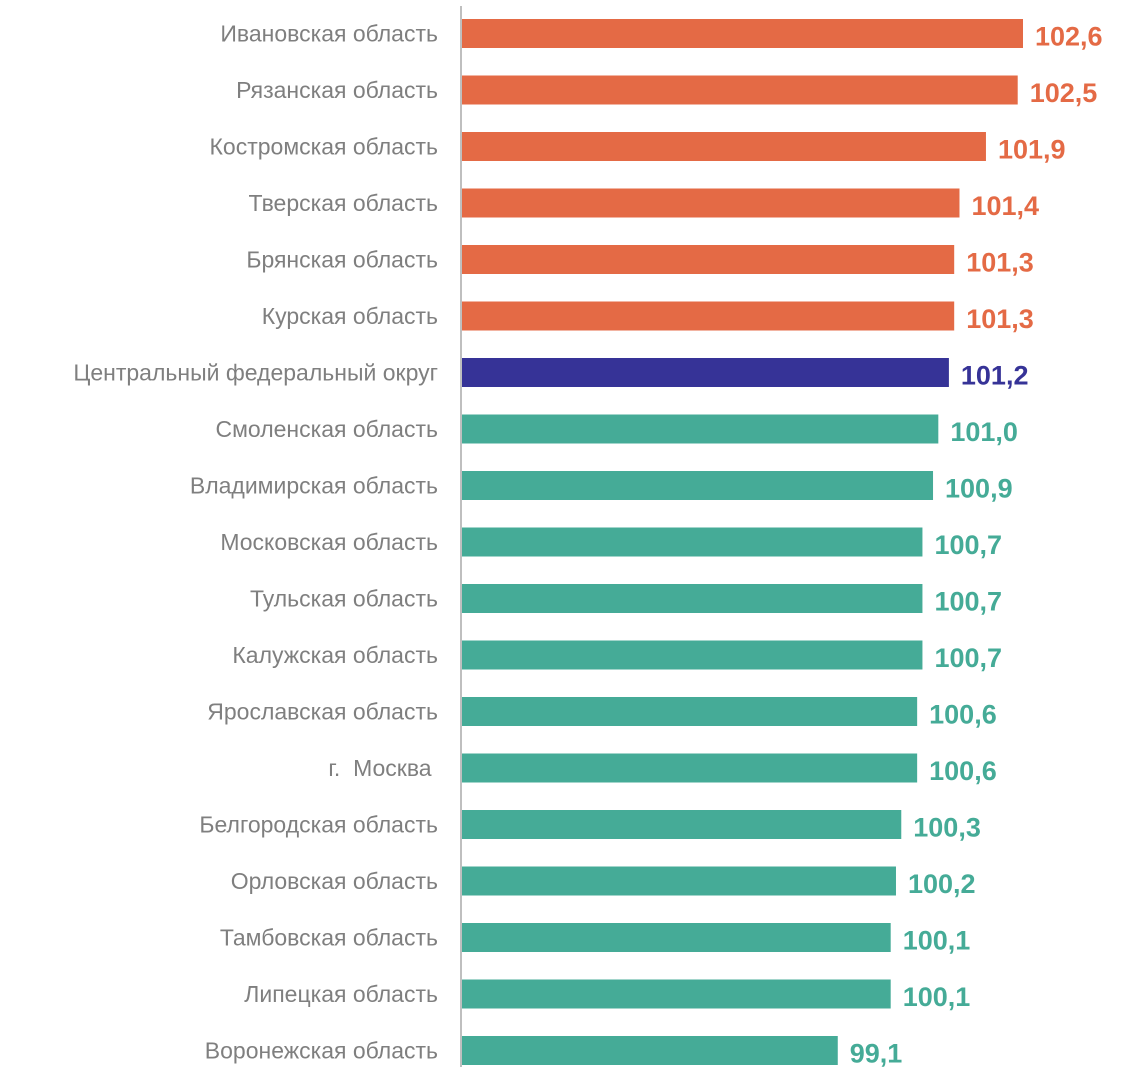  What do you see at coordinates (947, 828) in the screenshot?
I see `value-label-14: 100,3` at bounding box center [947, 828].